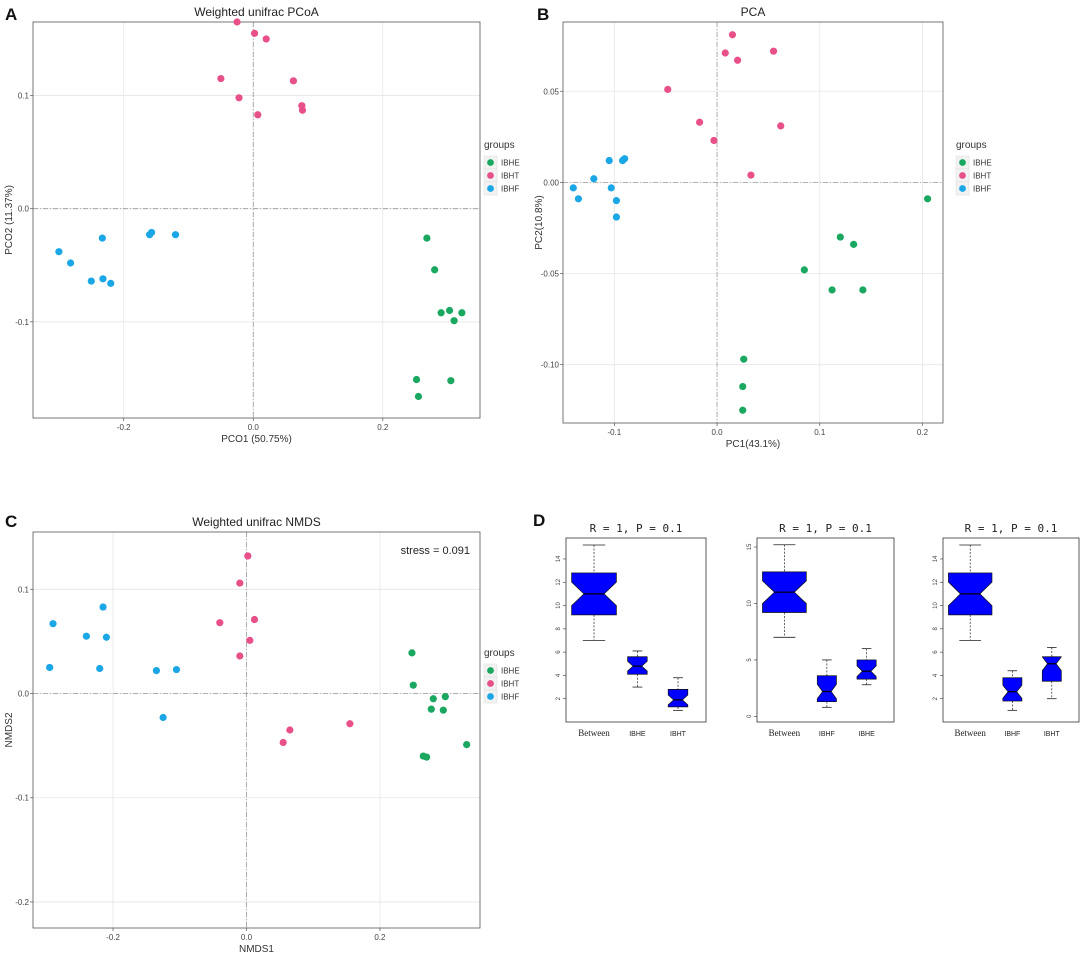 This screenshot has width=1084, height=954. Describe the element at coordinates (124, 427) in the screenshot. I see `x-tick-label: -0.2` at that location.